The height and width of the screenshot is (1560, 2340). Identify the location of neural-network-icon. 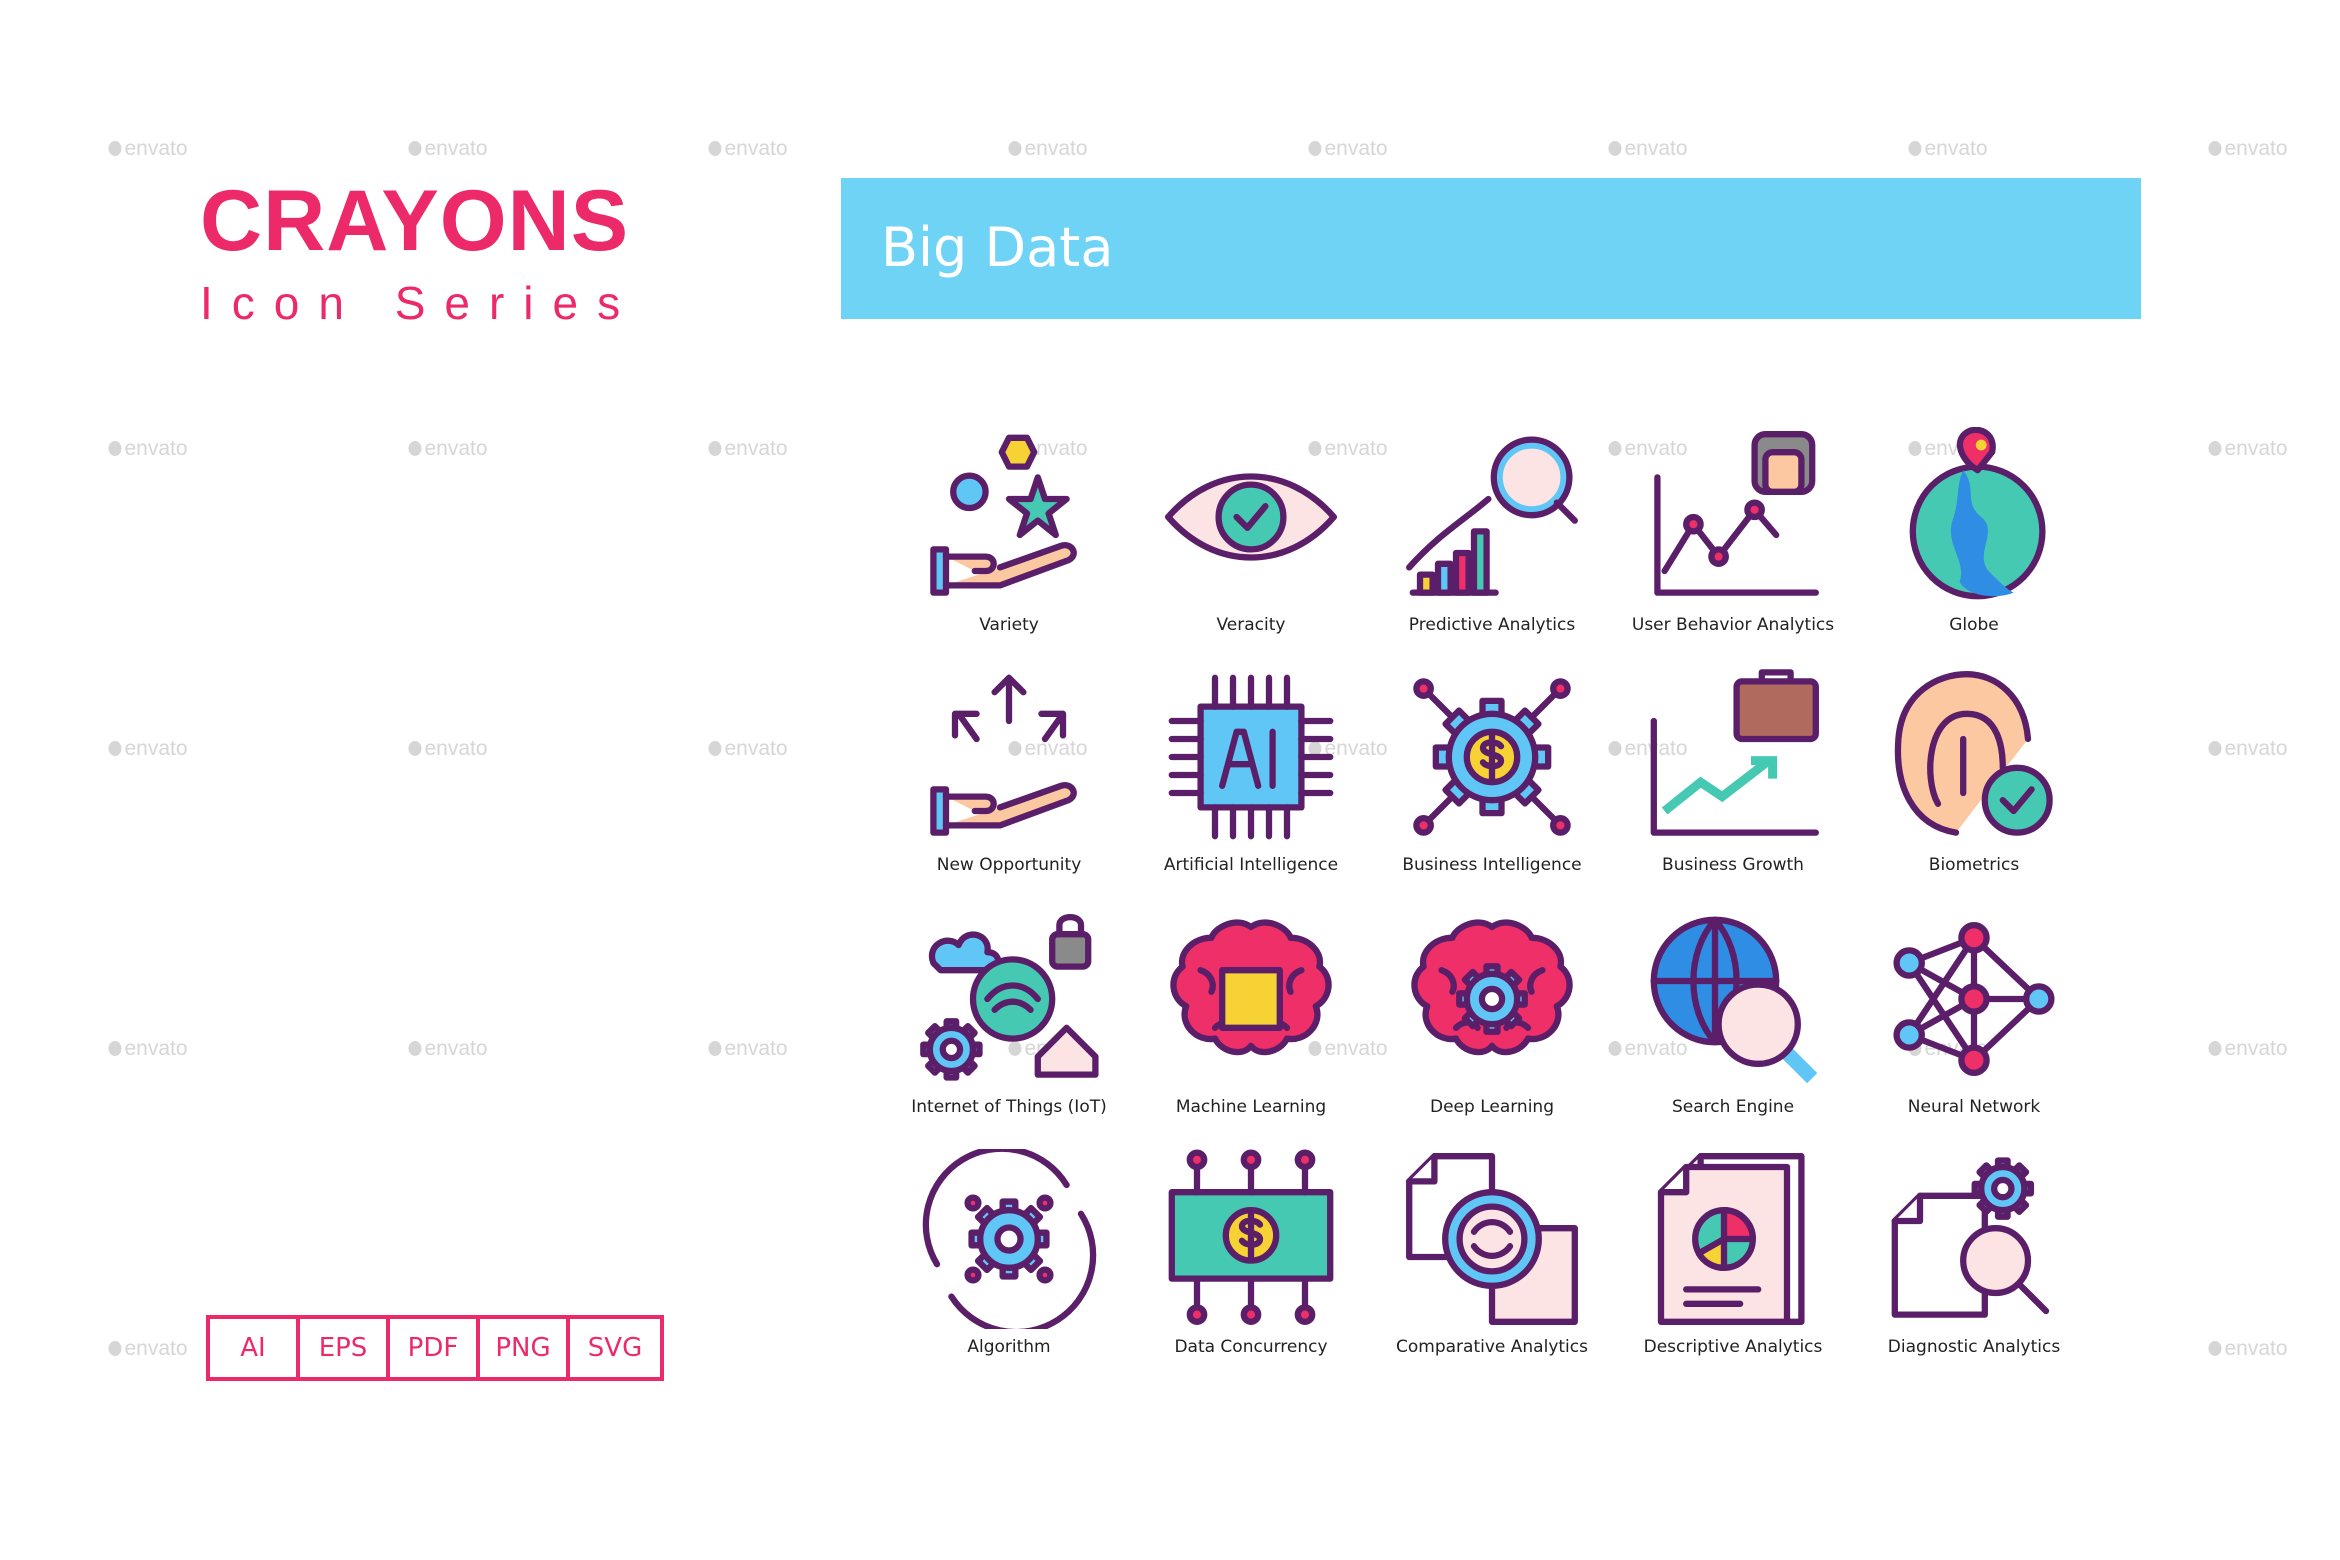
(1974, 999).